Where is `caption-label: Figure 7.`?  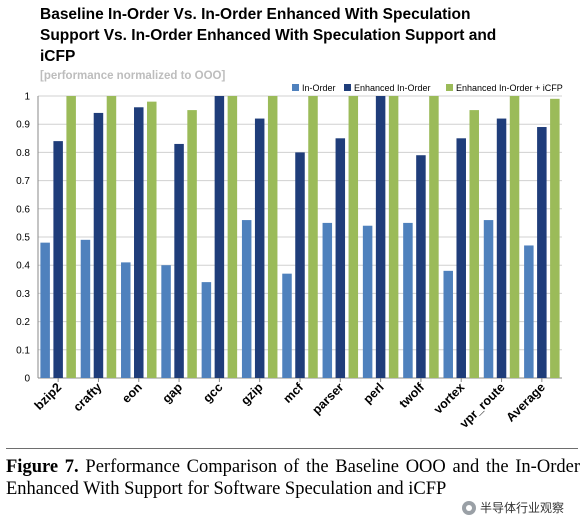 caption-label: Figure 7. is located at coordinates (42, 467).